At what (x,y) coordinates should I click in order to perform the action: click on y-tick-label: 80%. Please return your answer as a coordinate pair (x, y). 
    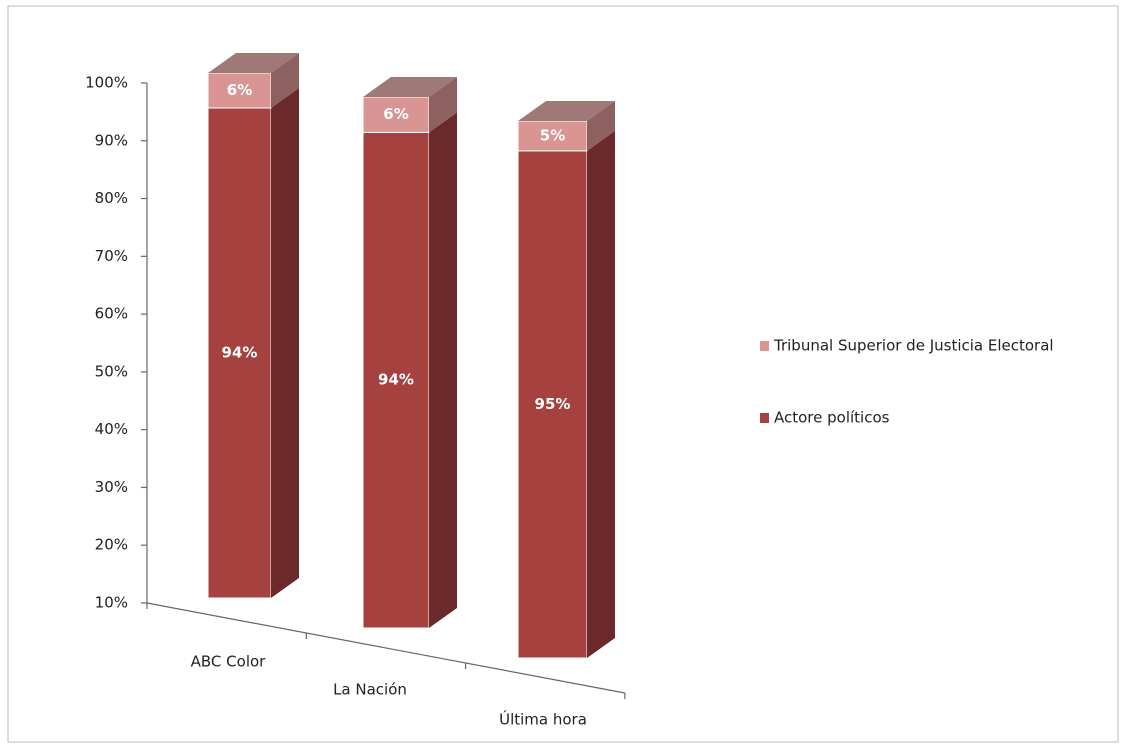
    Looking at the image, I should click on (111, 198).